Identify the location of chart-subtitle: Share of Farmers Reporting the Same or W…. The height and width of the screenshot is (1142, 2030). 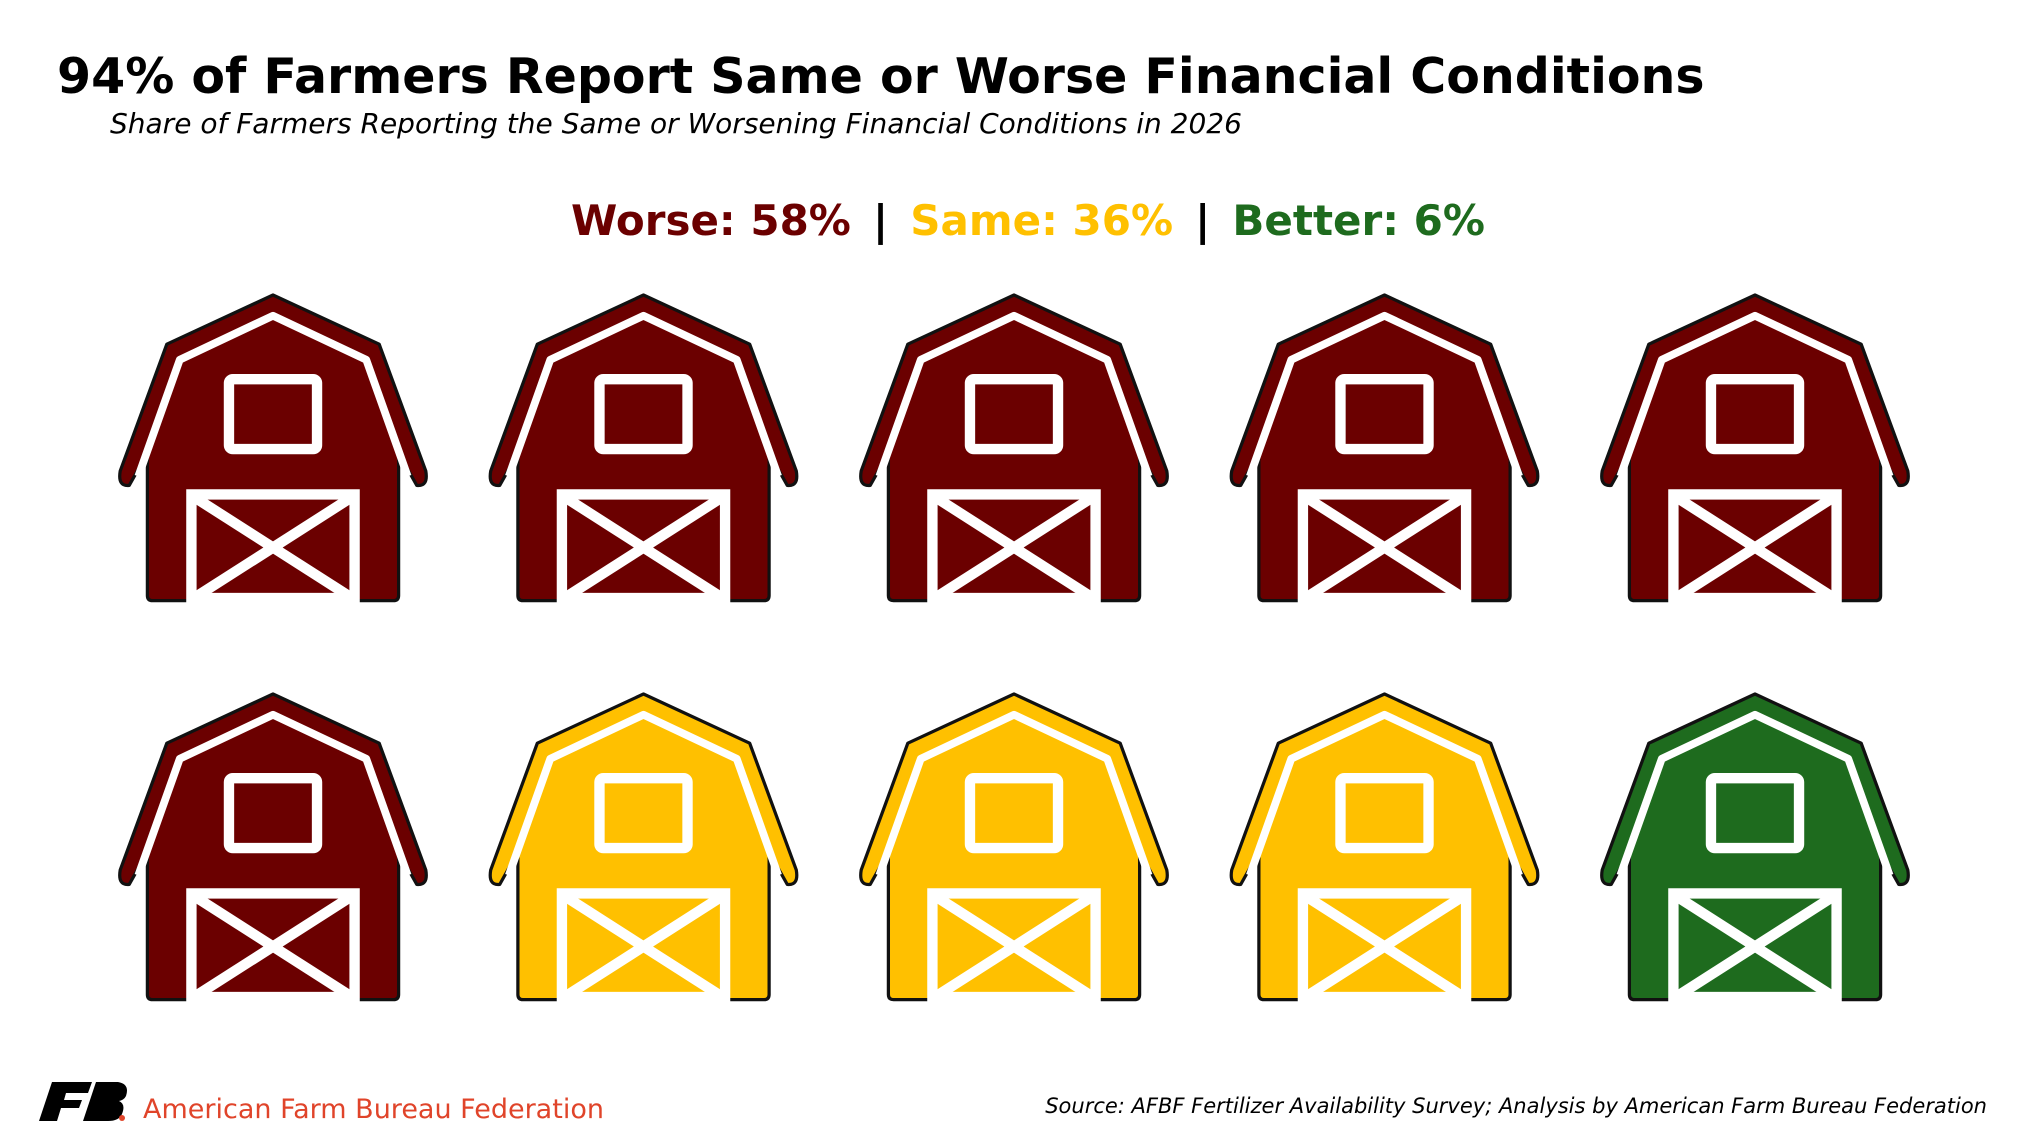
(676, 123).